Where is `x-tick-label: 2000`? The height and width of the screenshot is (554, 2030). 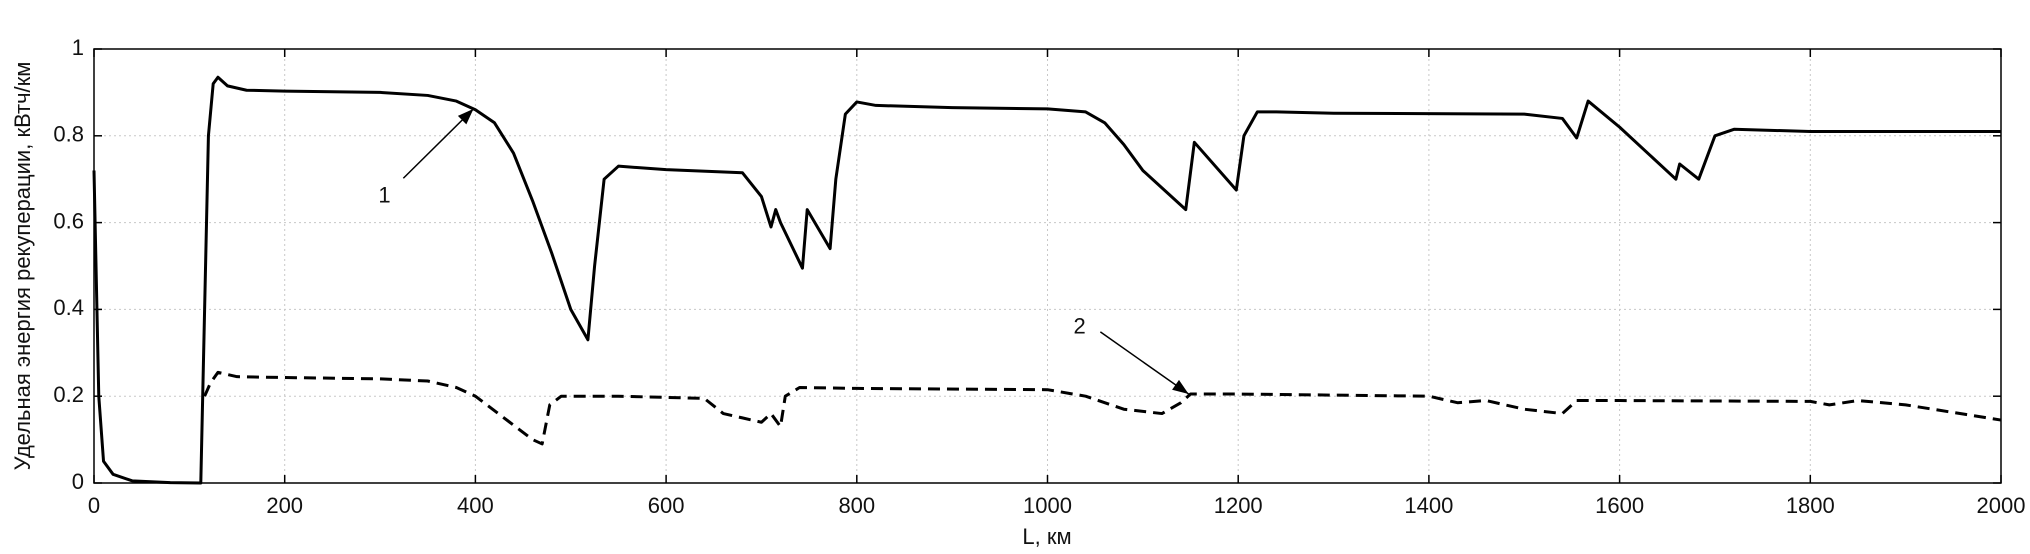 x-tick-label: 2000 is located at coordinates (2001, 505).